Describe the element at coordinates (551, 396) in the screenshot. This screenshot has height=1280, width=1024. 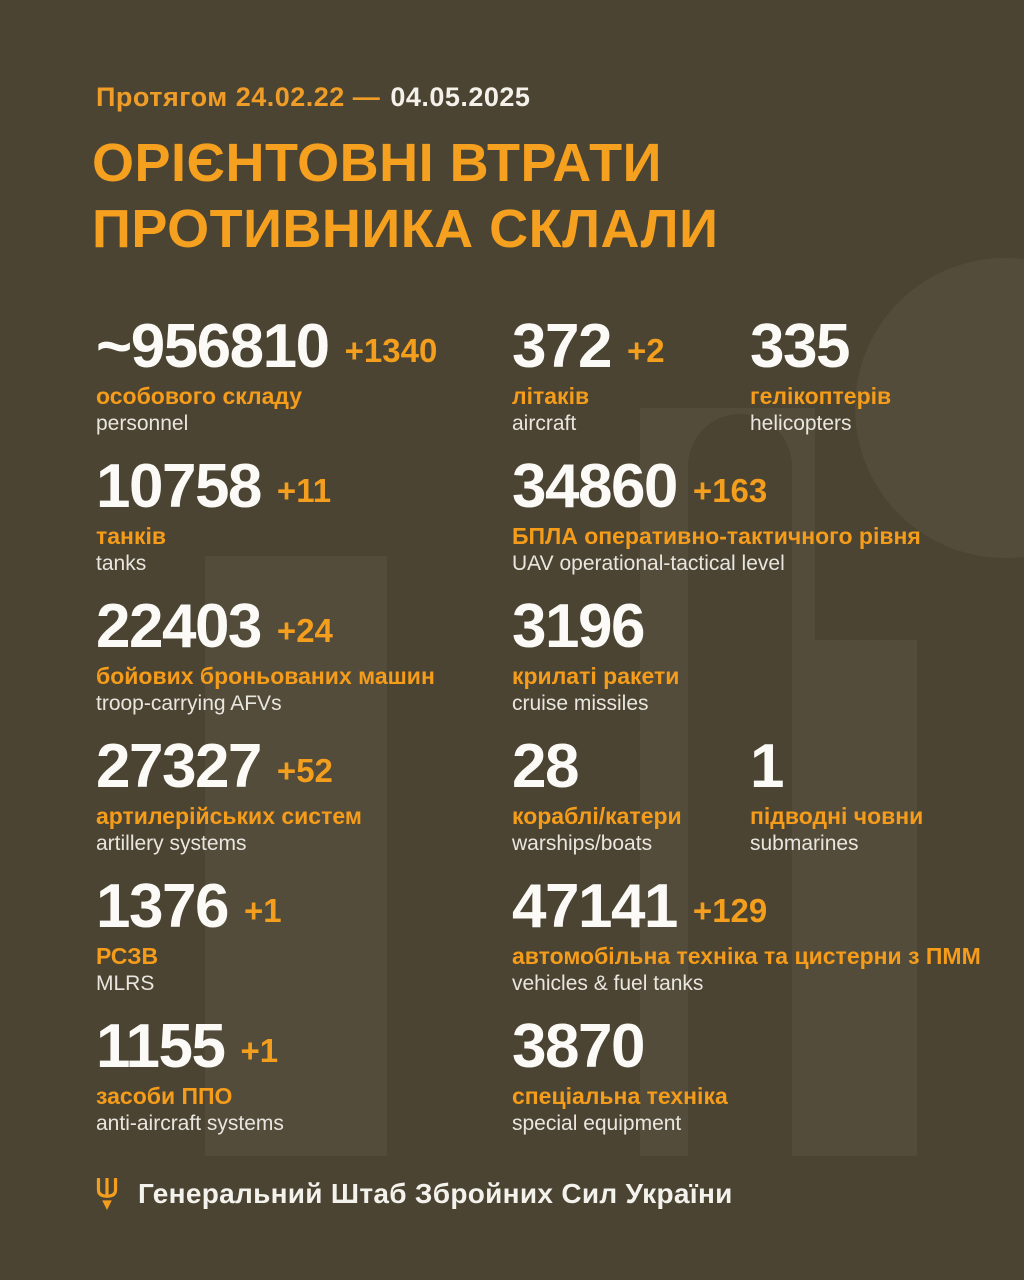
I see `stat-label-uk: літаків` at that location.